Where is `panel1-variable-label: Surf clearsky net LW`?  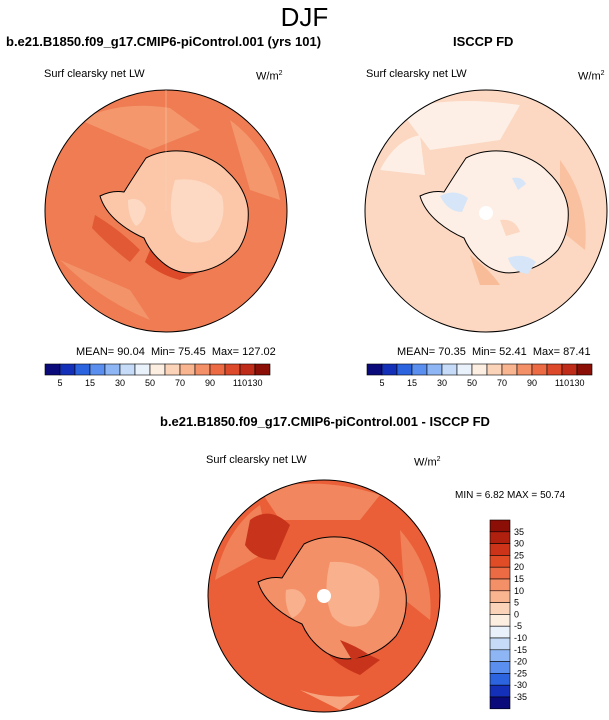
panel1-variable-label: Surf clearsky net LW is located at coordinates (94, 74).